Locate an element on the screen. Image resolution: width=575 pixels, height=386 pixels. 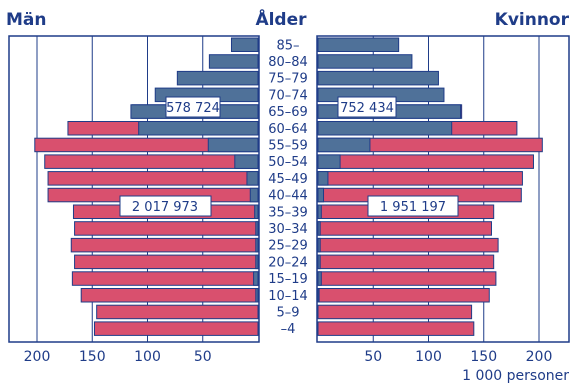
tick-label-women: 100 is located at coordinates (428, 357).